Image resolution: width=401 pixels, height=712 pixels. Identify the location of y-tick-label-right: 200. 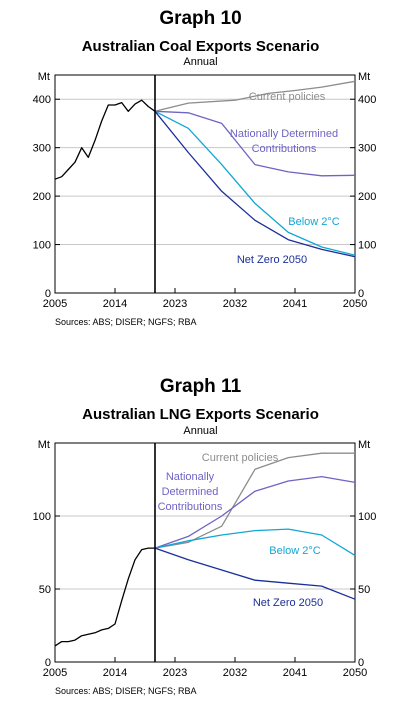
(367, 197).